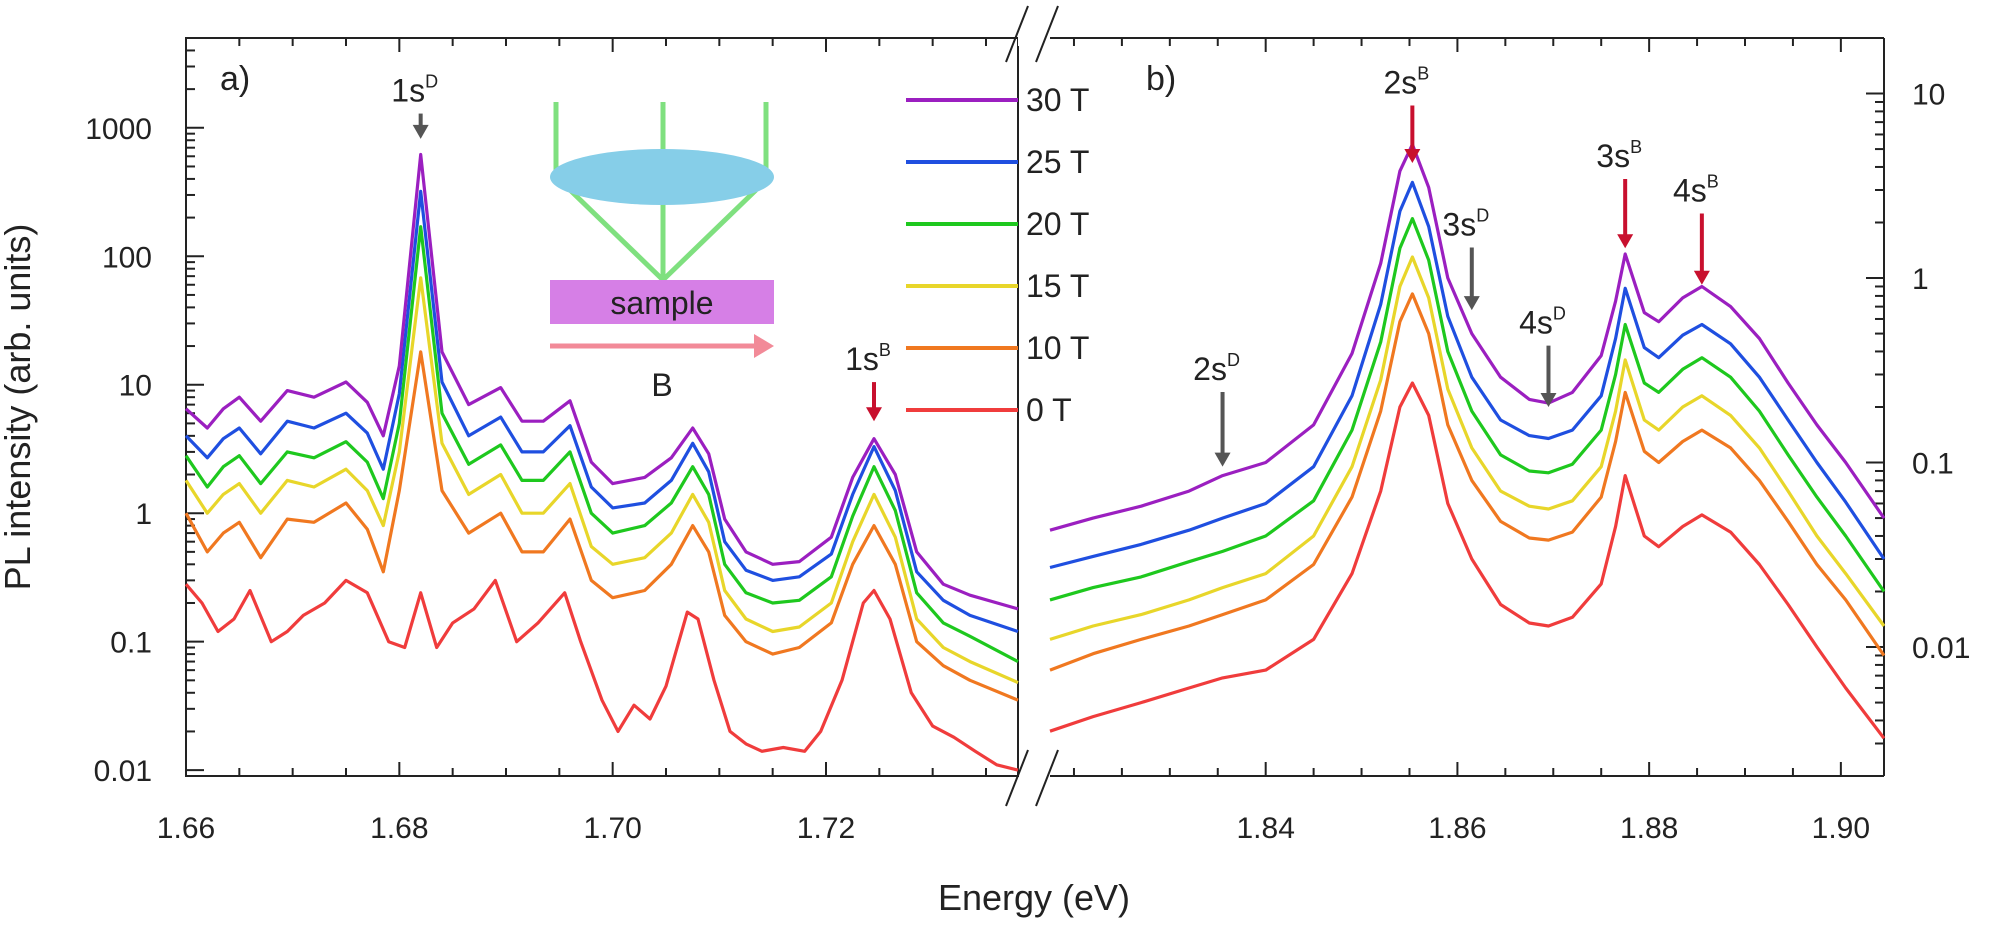  I want to click on peak-label: 1sD, so click(414, 90).